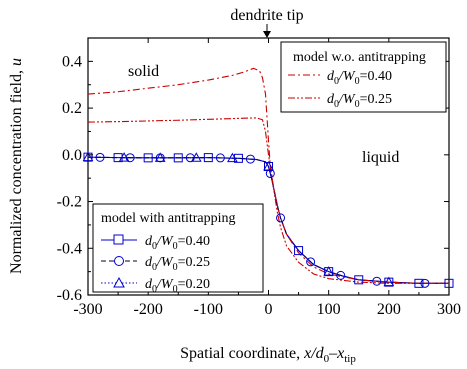 The image size is (467, 369). Describe the element at coordinates (449, 309) in the screenshot. I see `x-tick-label: 300` at that location.